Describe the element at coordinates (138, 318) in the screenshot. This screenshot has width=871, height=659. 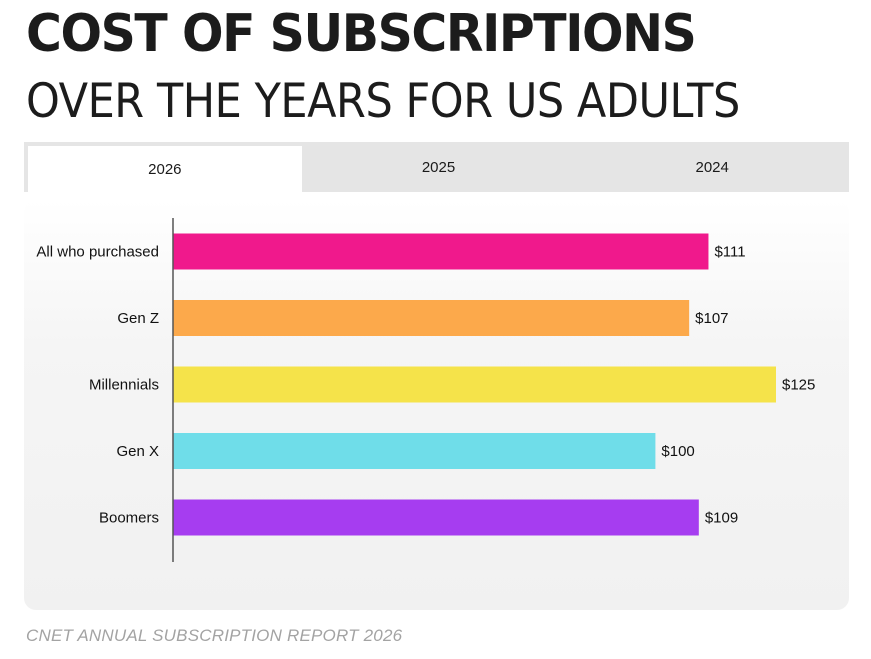
I see `category-label-gen-z: Gen Z` at that location.